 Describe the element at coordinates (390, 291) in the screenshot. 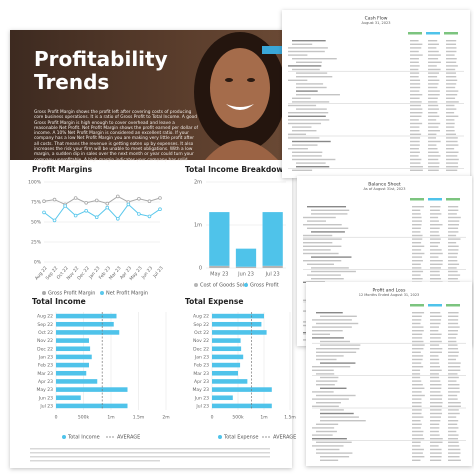

I see `document-title: Profit and Loss` at that location.